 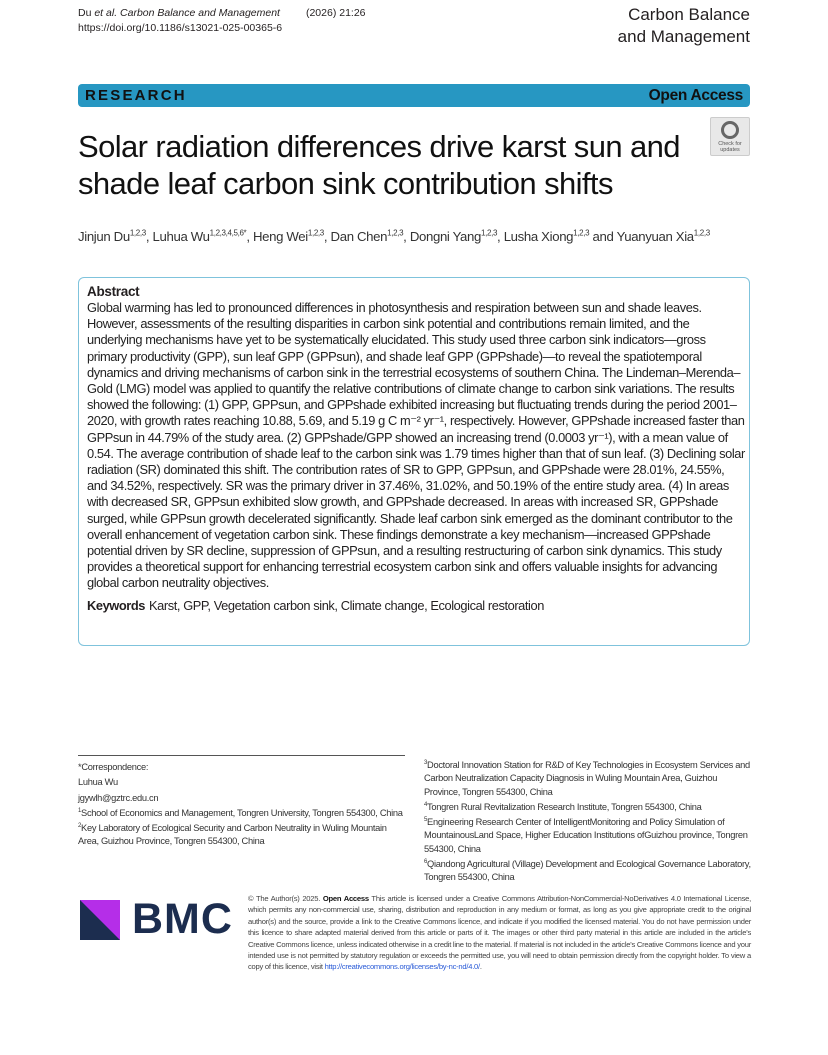 What do you see at coordinates (538, 237) in the screenshot?
I see `author-name: Lusha Xiong` at bounding box center [538, 237].